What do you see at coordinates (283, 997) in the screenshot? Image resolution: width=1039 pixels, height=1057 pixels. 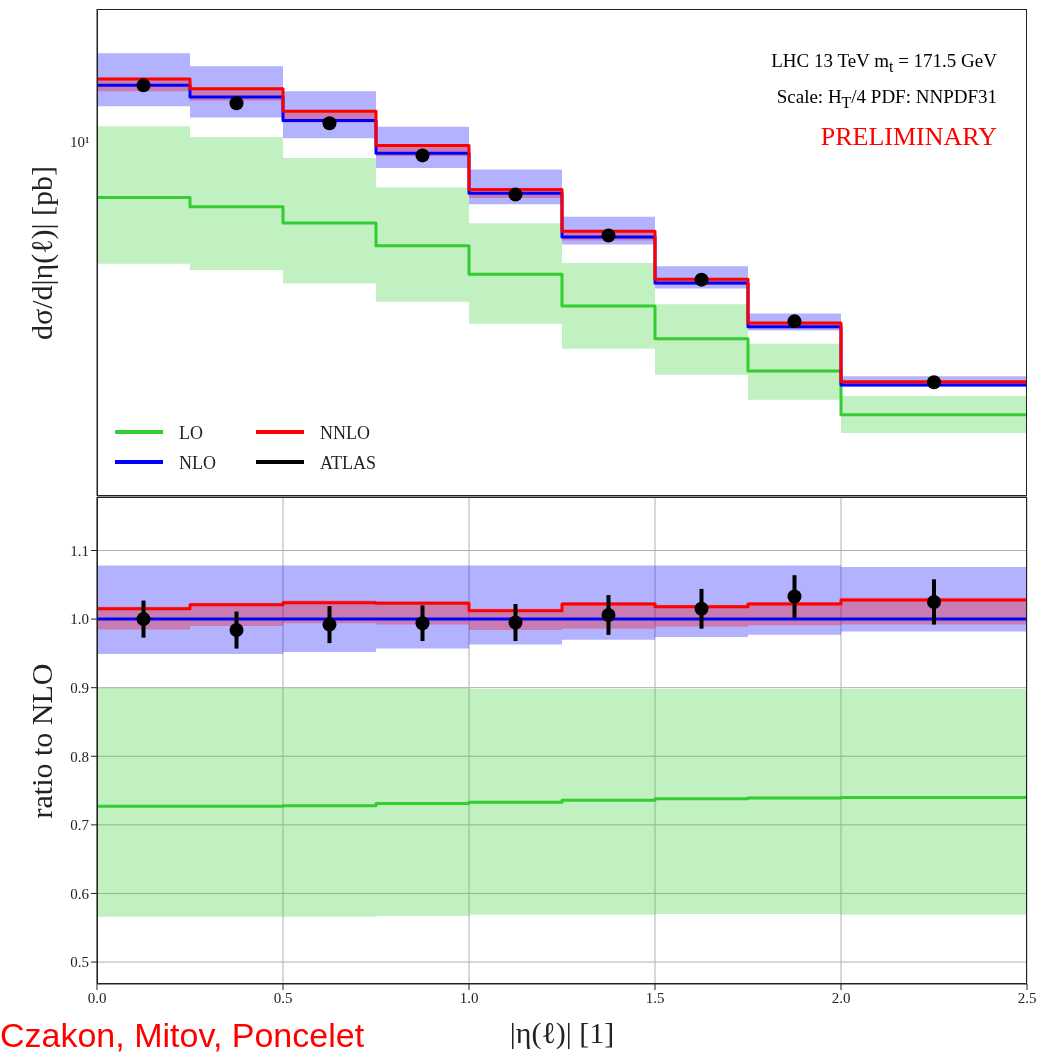 I see `x-tick-label: 0.5` at bounding box center [283, 997].